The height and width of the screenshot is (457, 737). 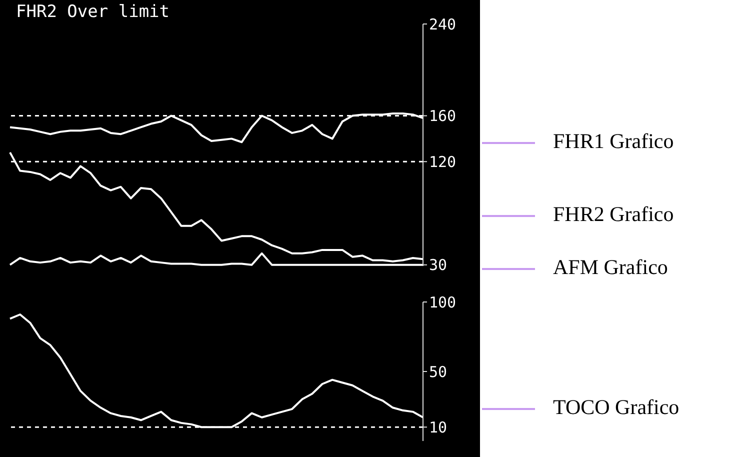 I want to click on y-tick-label: 100, so click(x=442, y=302).